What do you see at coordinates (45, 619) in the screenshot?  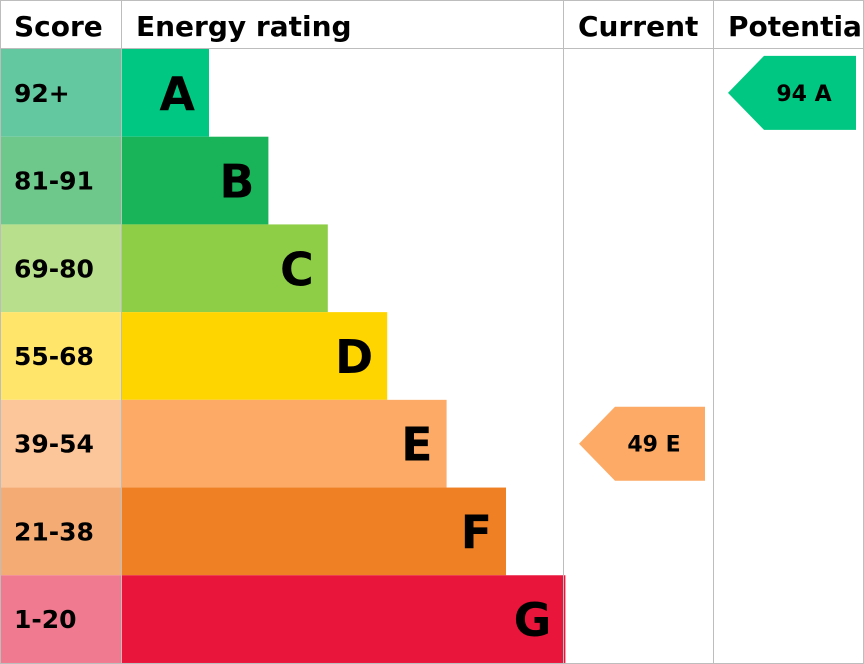 I see `score-label-g: 1-20` at bounding box center [45, 619].